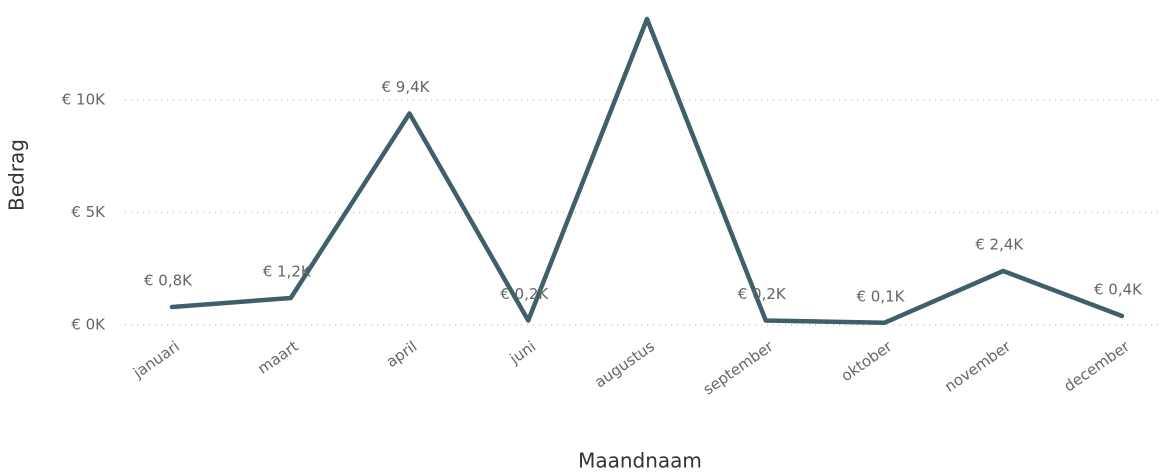 This screenshot has height=475, width=1165. Describe the element at coordinates (1118, 290) in the screenshot. I see `data-label: € 0,4K` at that location.